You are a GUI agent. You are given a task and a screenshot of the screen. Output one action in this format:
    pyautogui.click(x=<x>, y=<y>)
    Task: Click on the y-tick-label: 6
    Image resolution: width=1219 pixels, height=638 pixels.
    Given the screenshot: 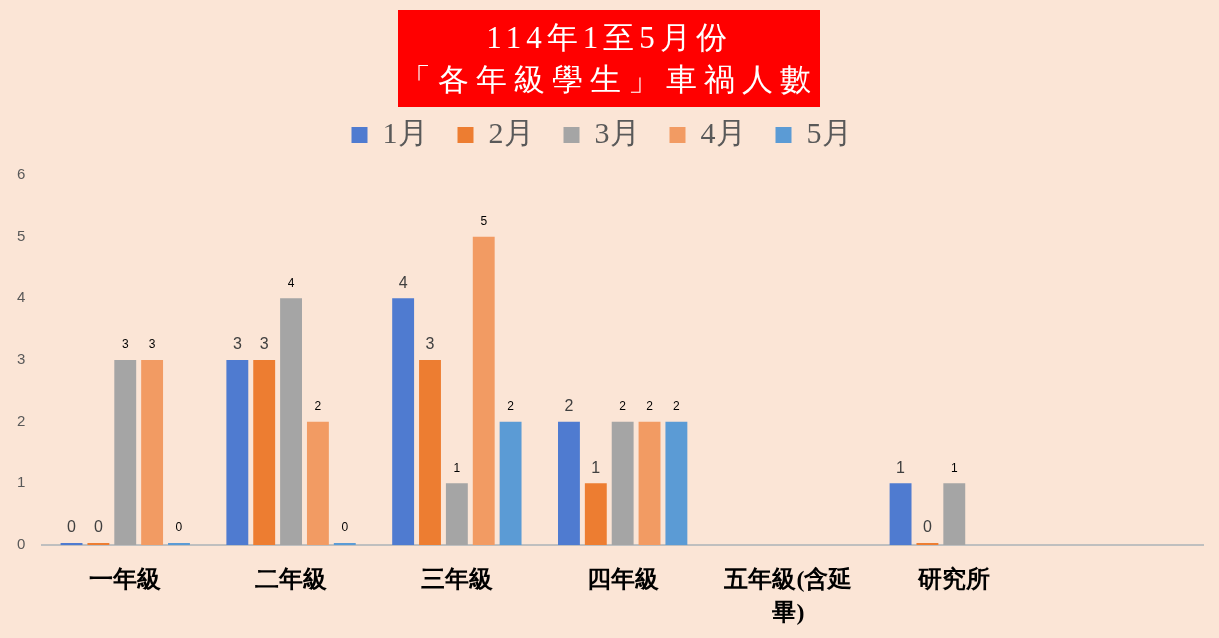 What is the action you would take?
    pyautogui.click(x=21, y=174)
    